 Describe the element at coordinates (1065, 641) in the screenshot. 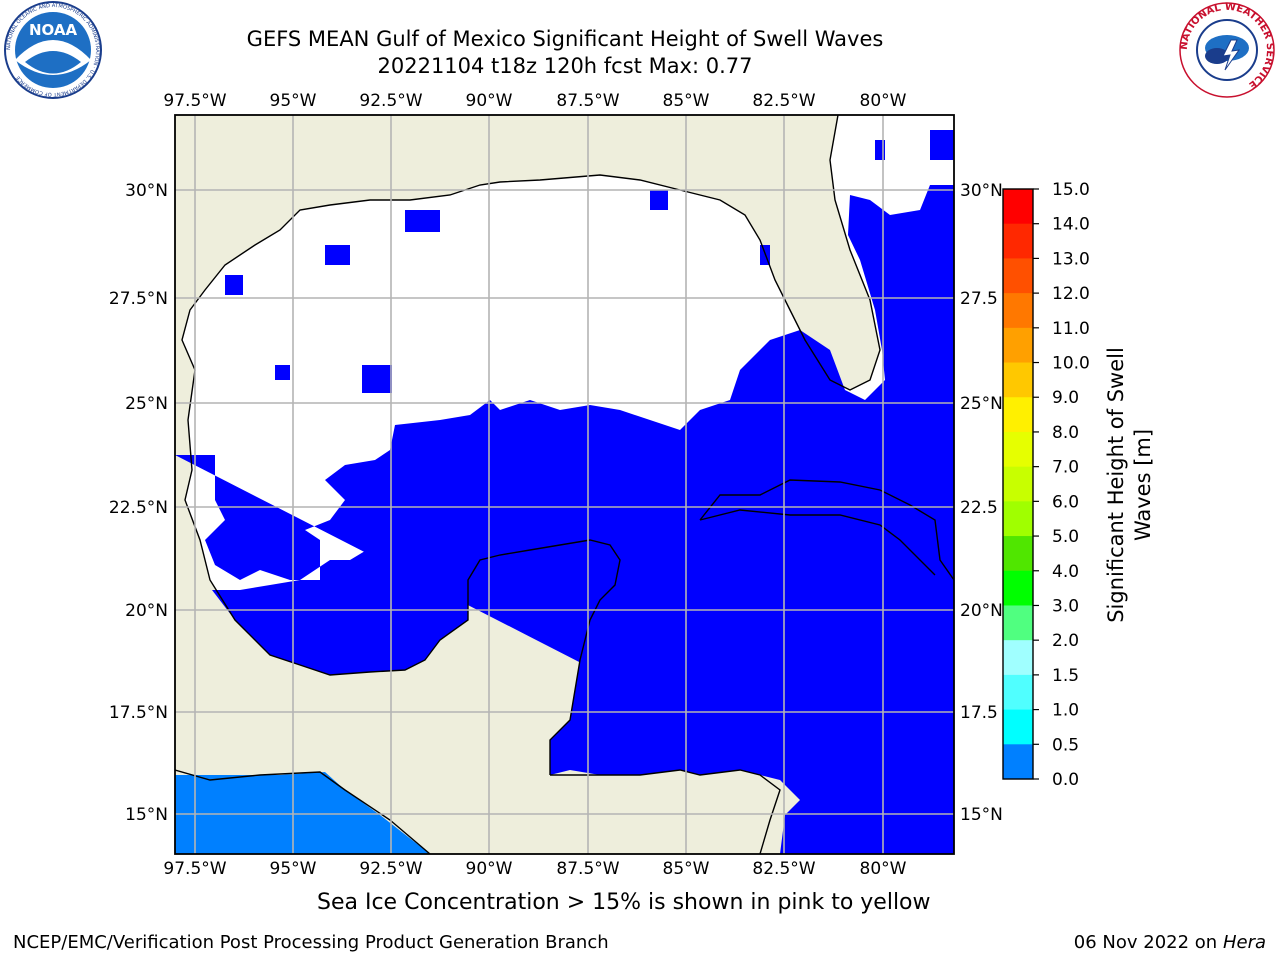

I see `colorbar-tick-label: 2.0` at that location.